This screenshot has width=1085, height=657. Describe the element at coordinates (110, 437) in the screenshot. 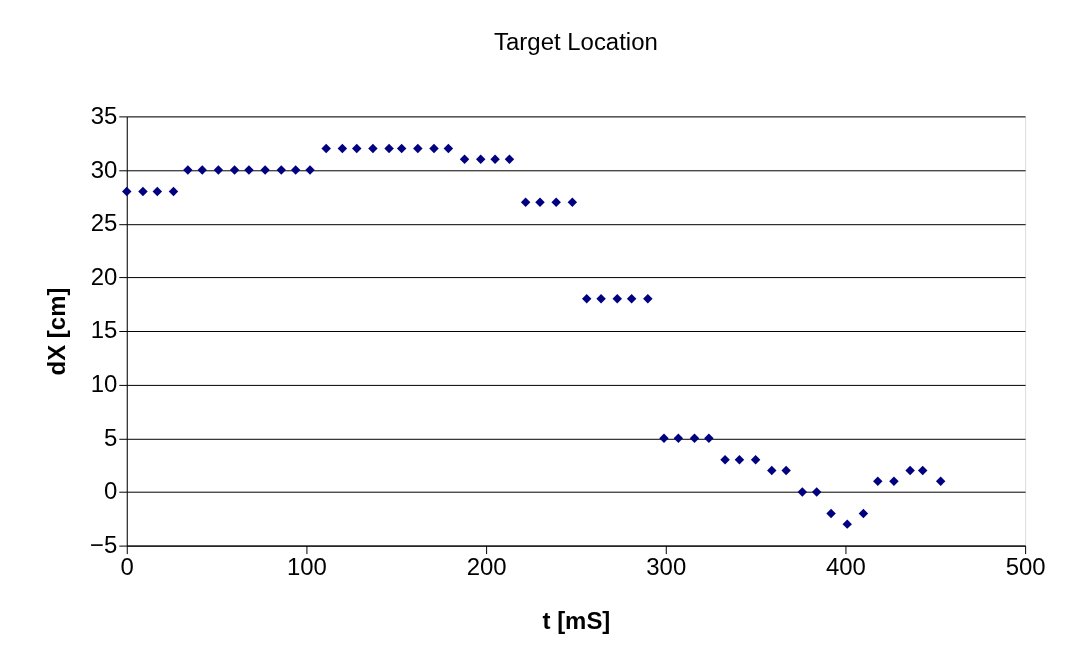

I see `y-tick-label: 5` at that location.